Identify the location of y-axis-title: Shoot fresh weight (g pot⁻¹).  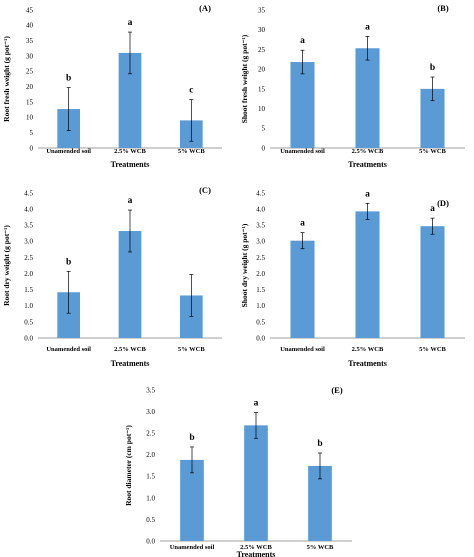
(244, 78).